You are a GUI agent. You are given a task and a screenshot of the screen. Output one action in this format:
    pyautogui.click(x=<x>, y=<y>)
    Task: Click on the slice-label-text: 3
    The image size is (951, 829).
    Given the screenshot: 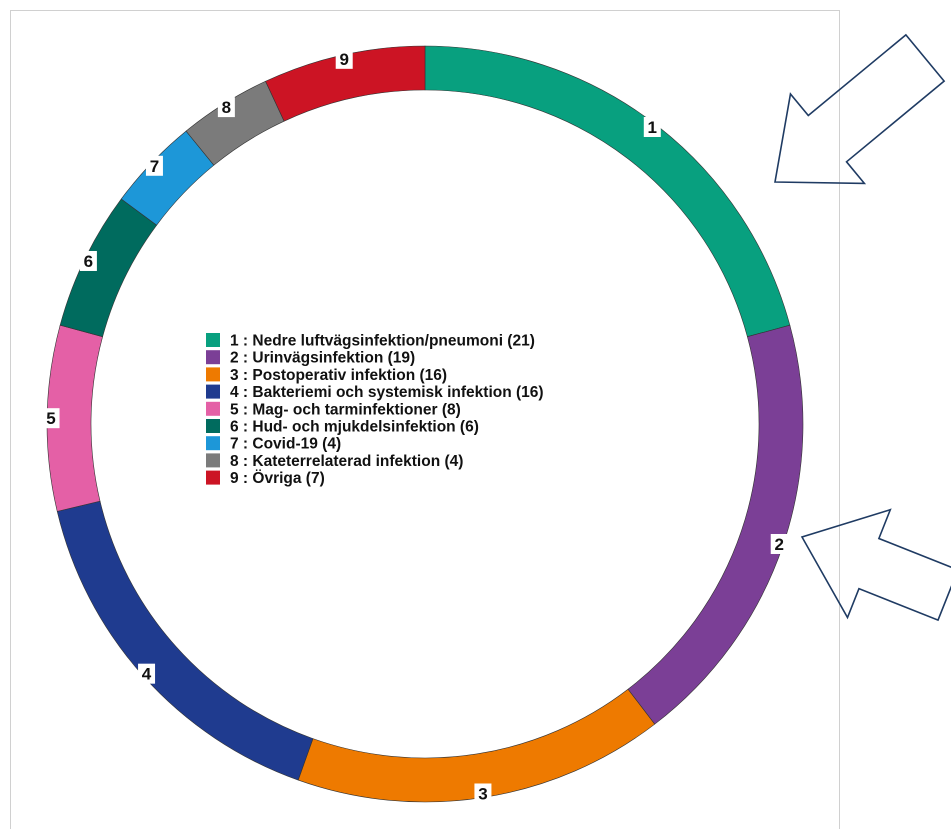 What is the action you would take?
    pyautogui.click(x=482, y=793)
    